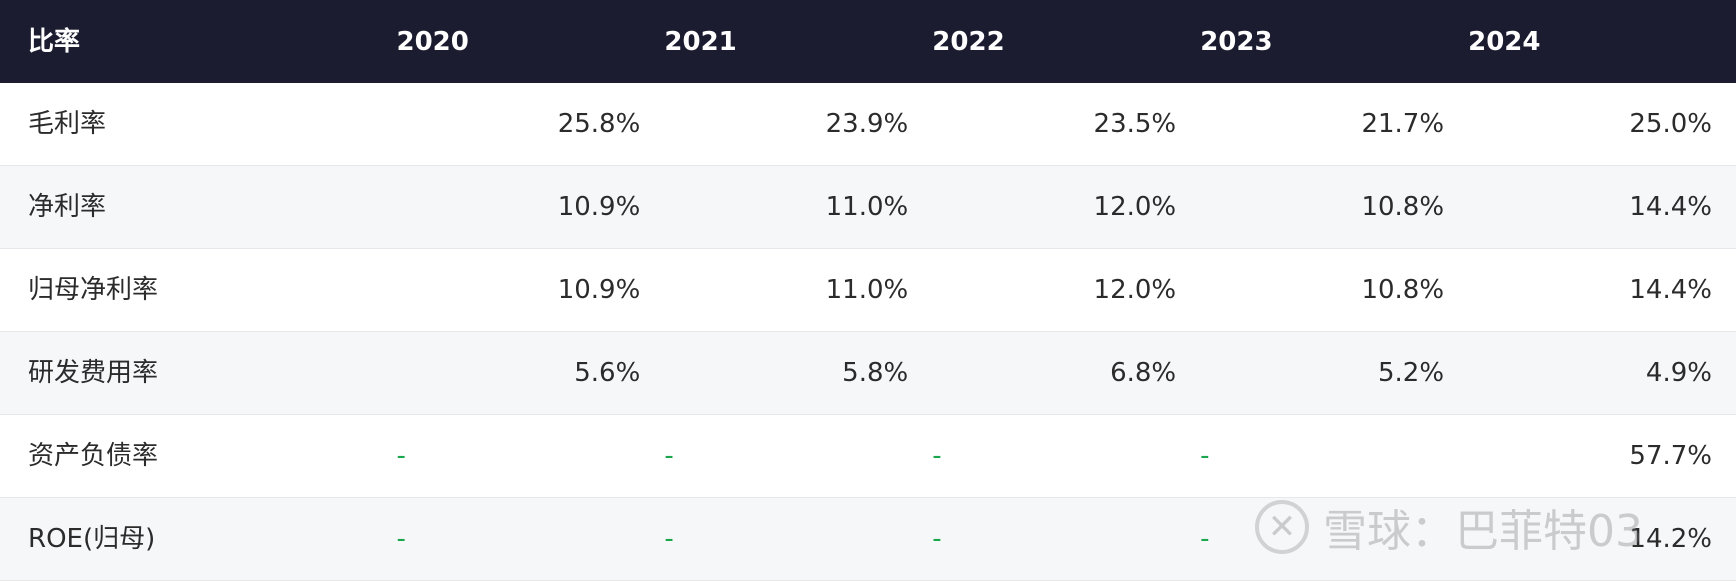 The image size is (1736, 582). What do you see at coordinates (875, 373) in the screenshot?
I see `cell-value: 5.8%` at bounding box center [875, 373].